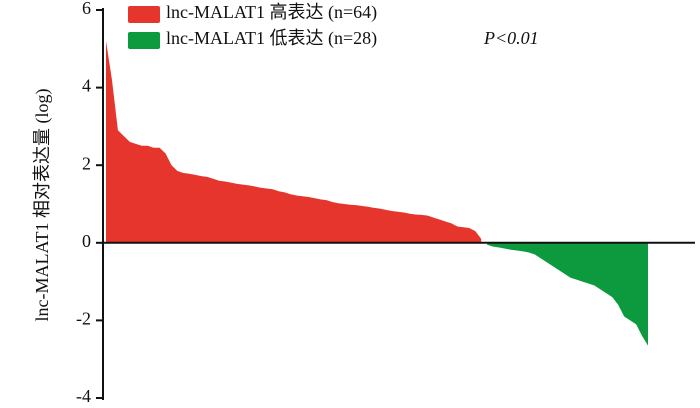 This screenshot has height=408, width=700. What do you see at coordinates (86, 86) in the screenshot?
I see `y-tick-label: 4` at bounding box center [86, 86].